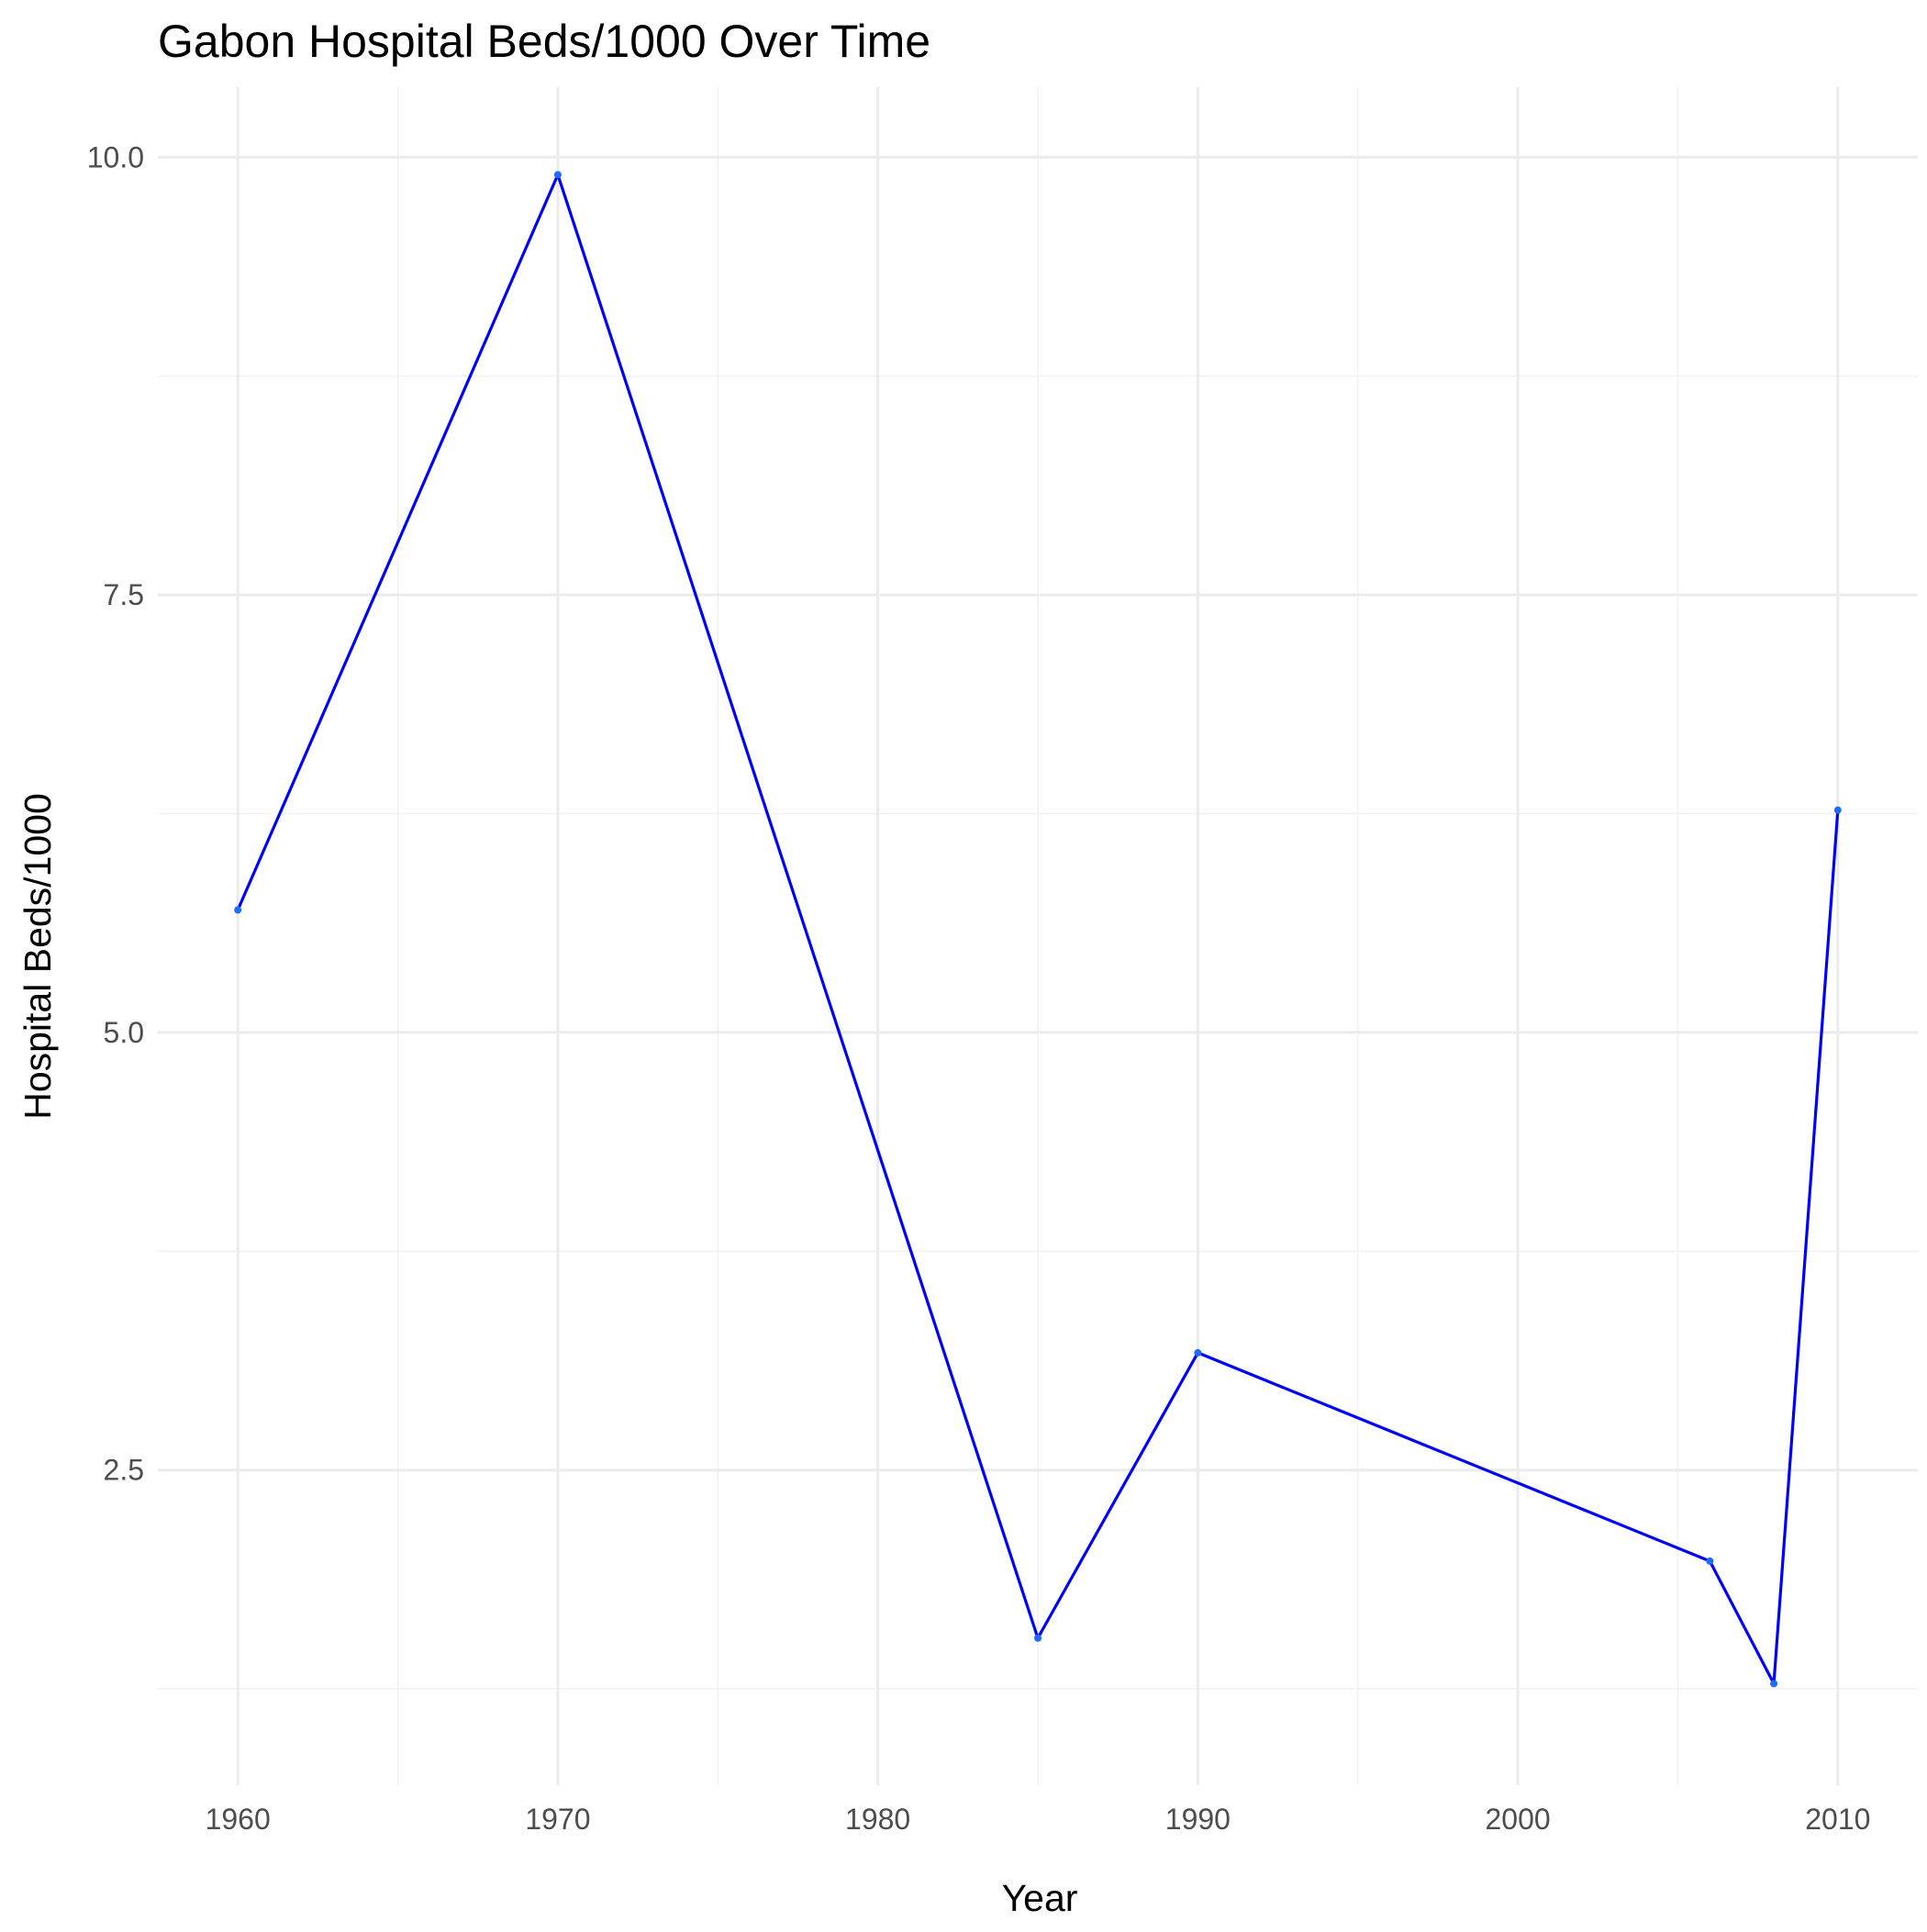  Describe the element at coordinates (1517, 1819) in the screenshot. I see `x-tick-label: 2000` at that location.